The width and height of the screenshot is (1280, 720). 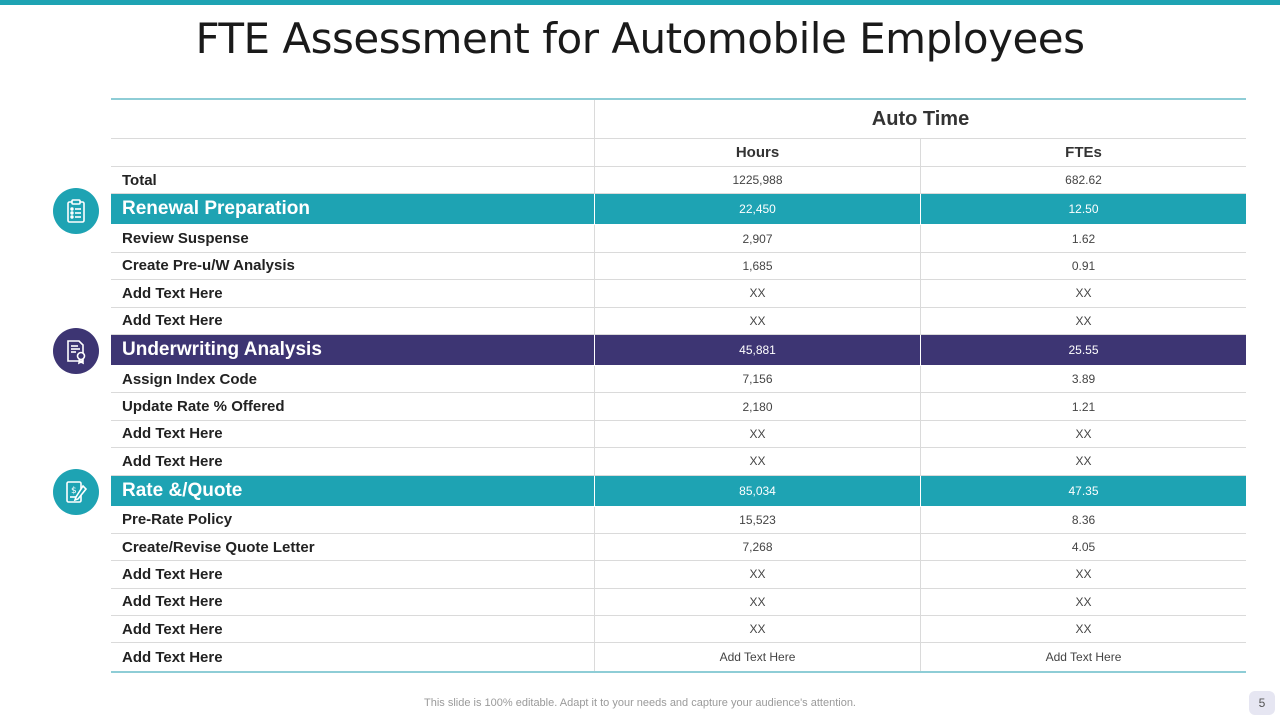 What do you see at coordinates (757, 406) in the screenshot?
I see `row-hours: 2,180` at bounding box center [757, 406].